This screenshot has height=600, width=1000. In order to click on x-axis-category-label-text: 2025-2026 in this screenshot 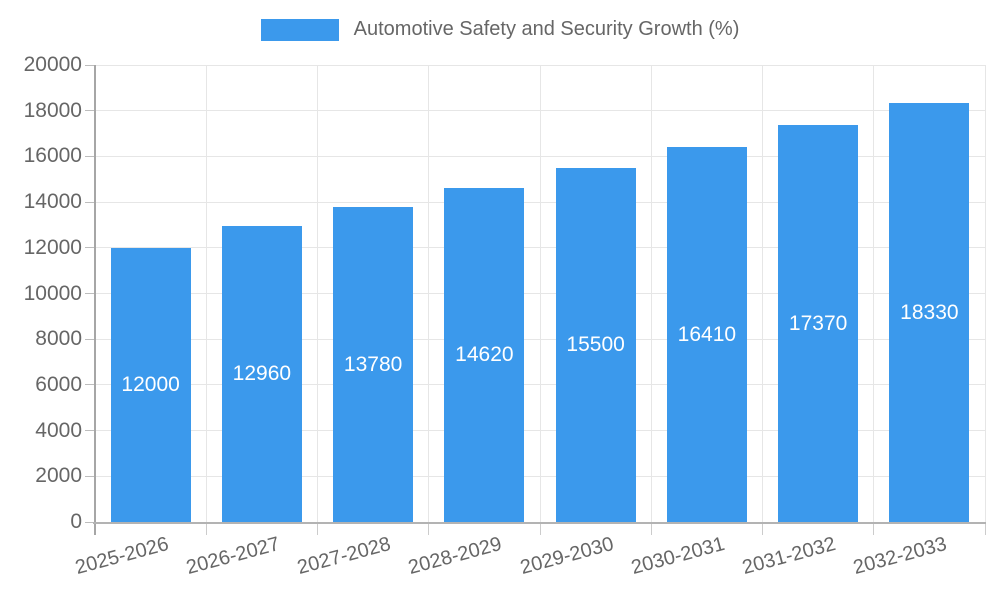, I will do `click(121, 556)`.